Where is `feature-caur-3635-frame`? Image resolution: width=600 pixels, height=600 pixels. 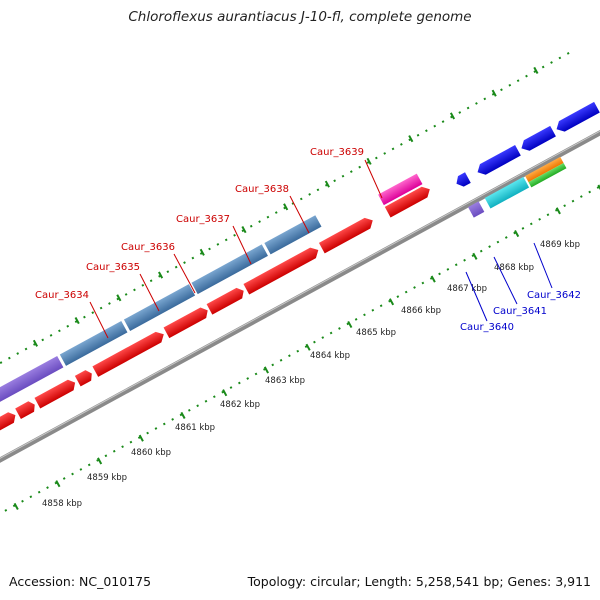 feature-caur-3635-frame is located at coordinates (159, 307).